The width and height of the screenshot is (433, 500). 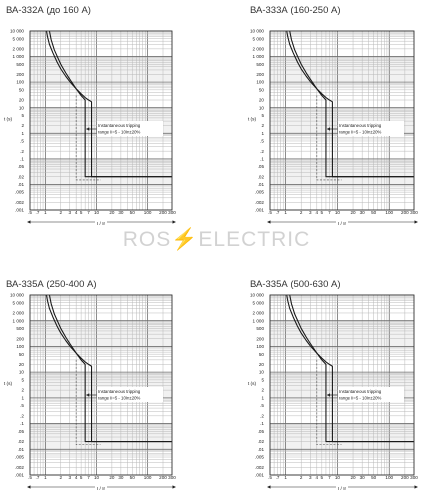 I want to click on y-tick-label: .5, so click(x=22, y=141).